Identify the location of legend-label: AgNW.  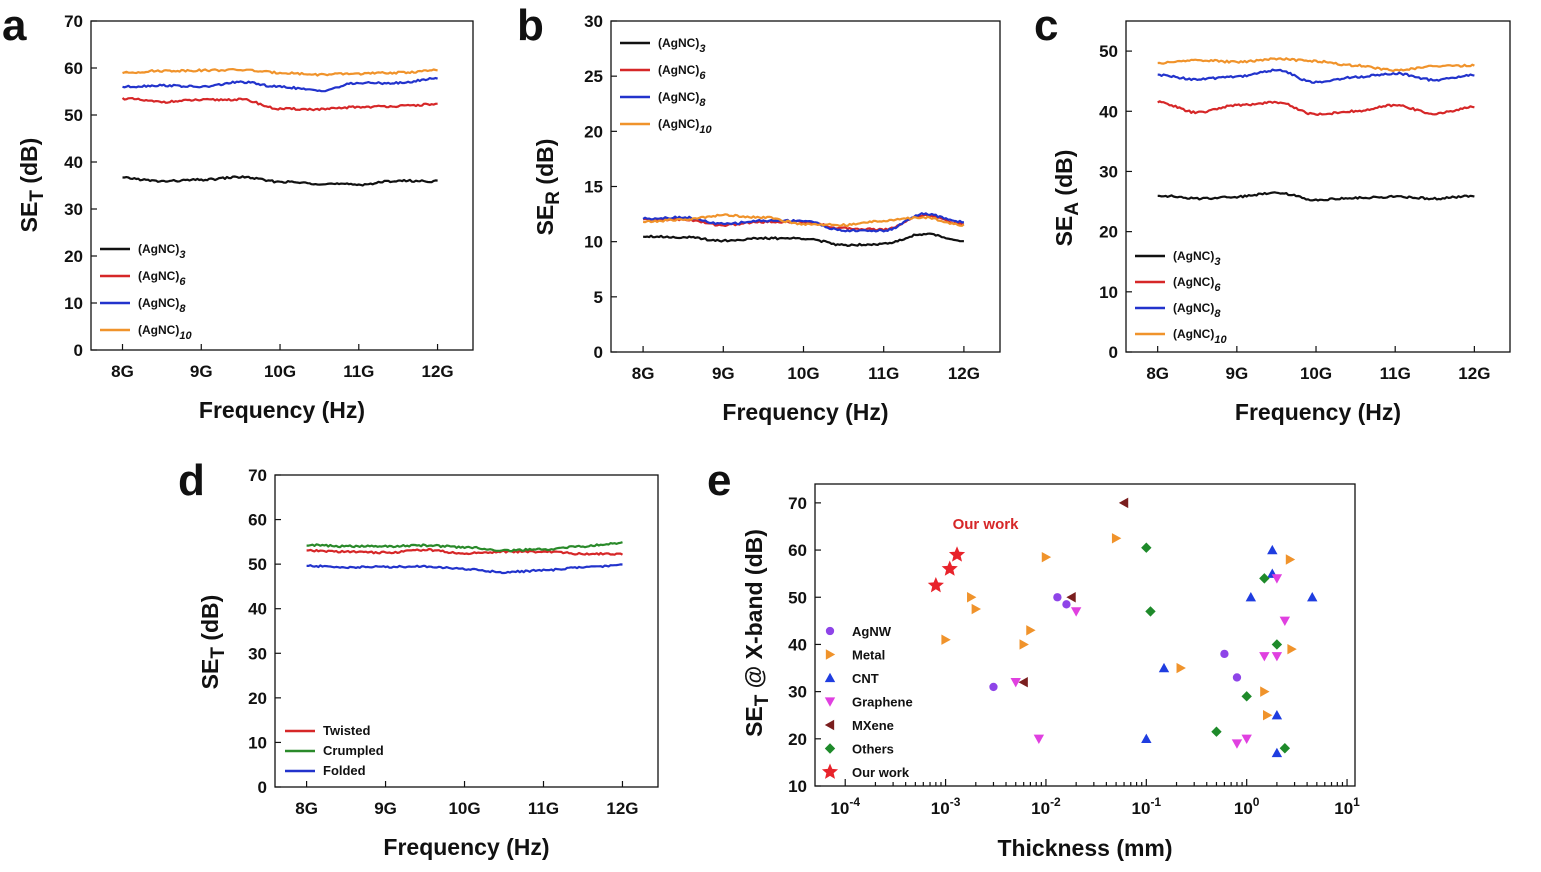
(872, 631).